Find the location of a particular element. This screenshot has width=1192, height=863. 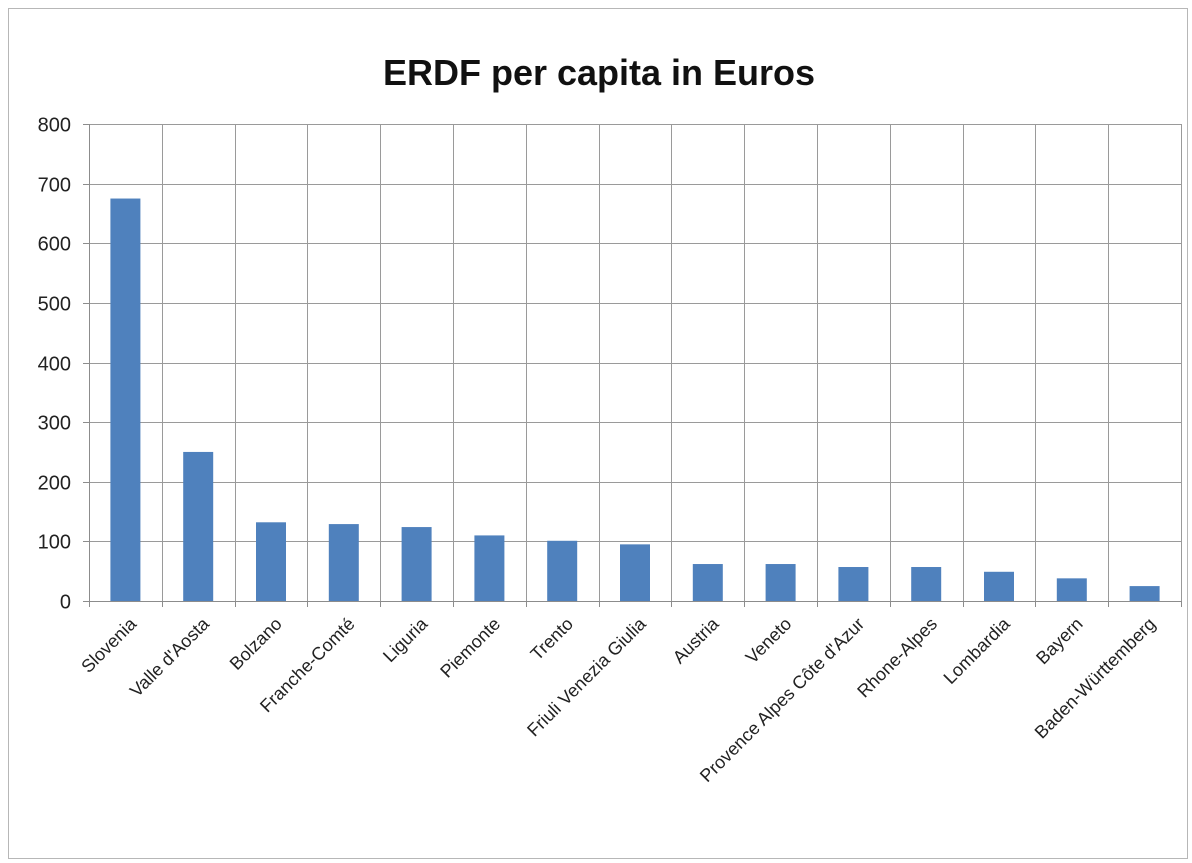

y-tick-label: 400 is located at coordinates (54, 365).